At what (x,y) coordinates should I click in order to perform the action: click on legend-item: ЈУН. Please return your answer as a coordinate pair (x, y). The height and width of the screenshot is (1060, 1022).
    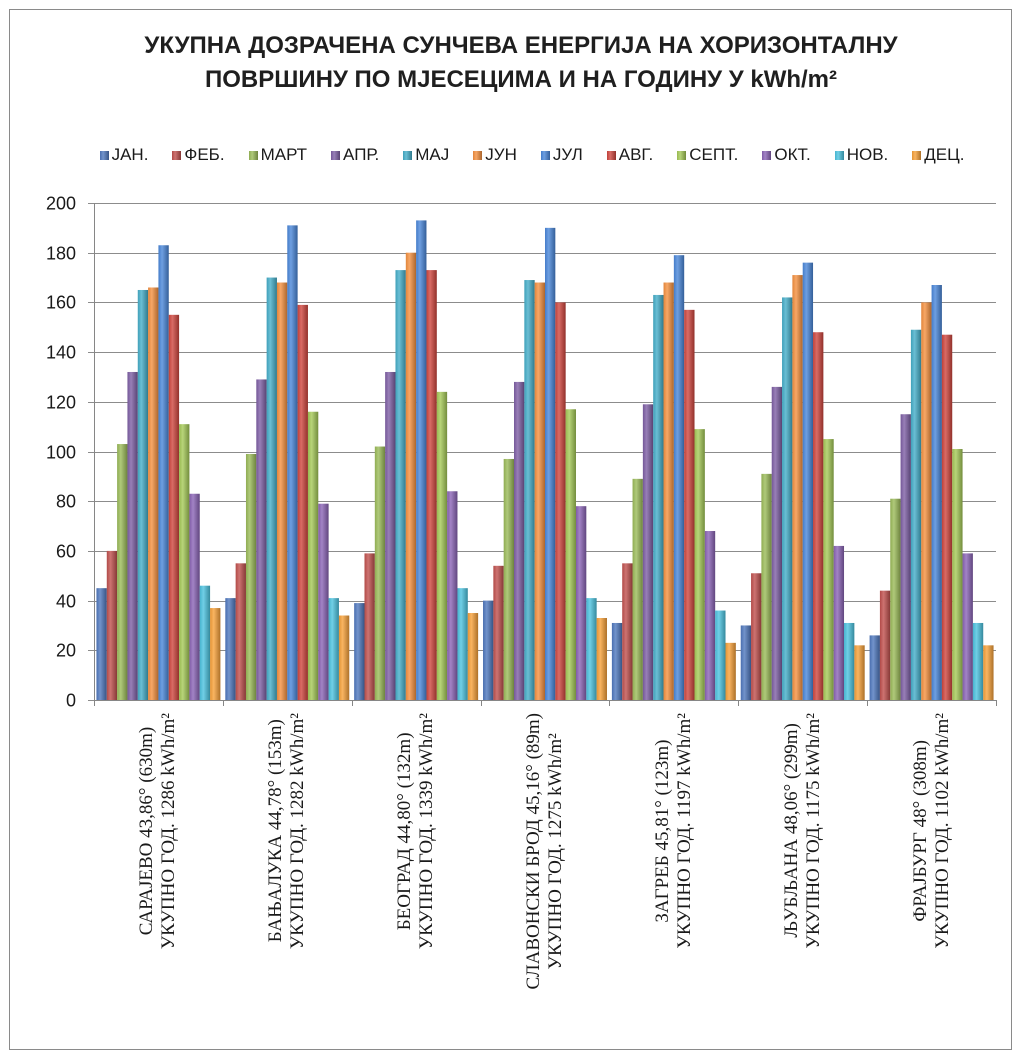
    Looking at the image, I should click on (495, 155).